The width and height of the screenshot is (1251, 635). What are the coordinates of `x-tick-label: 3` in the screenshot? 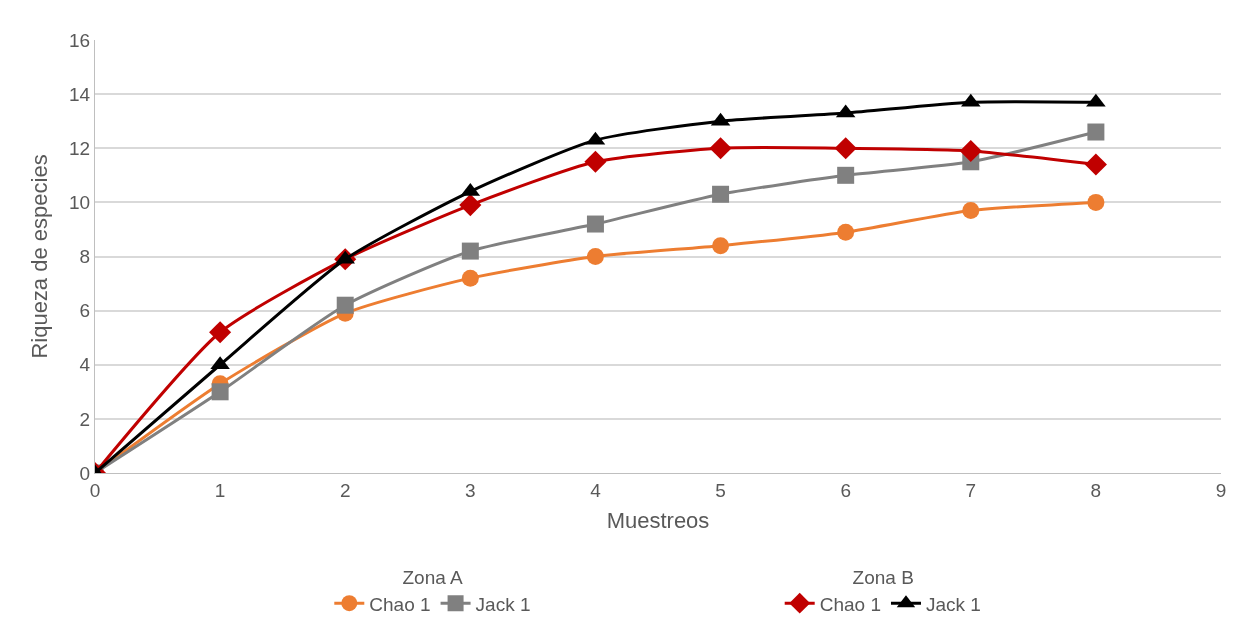 It's located at (470, 490).